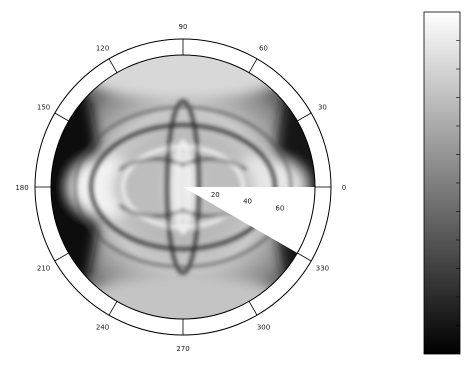  What do you see at coordinates (102, 327) in the screenshot?
I see `angle-tick-label-240: 240` at bounding box center [102, 327].